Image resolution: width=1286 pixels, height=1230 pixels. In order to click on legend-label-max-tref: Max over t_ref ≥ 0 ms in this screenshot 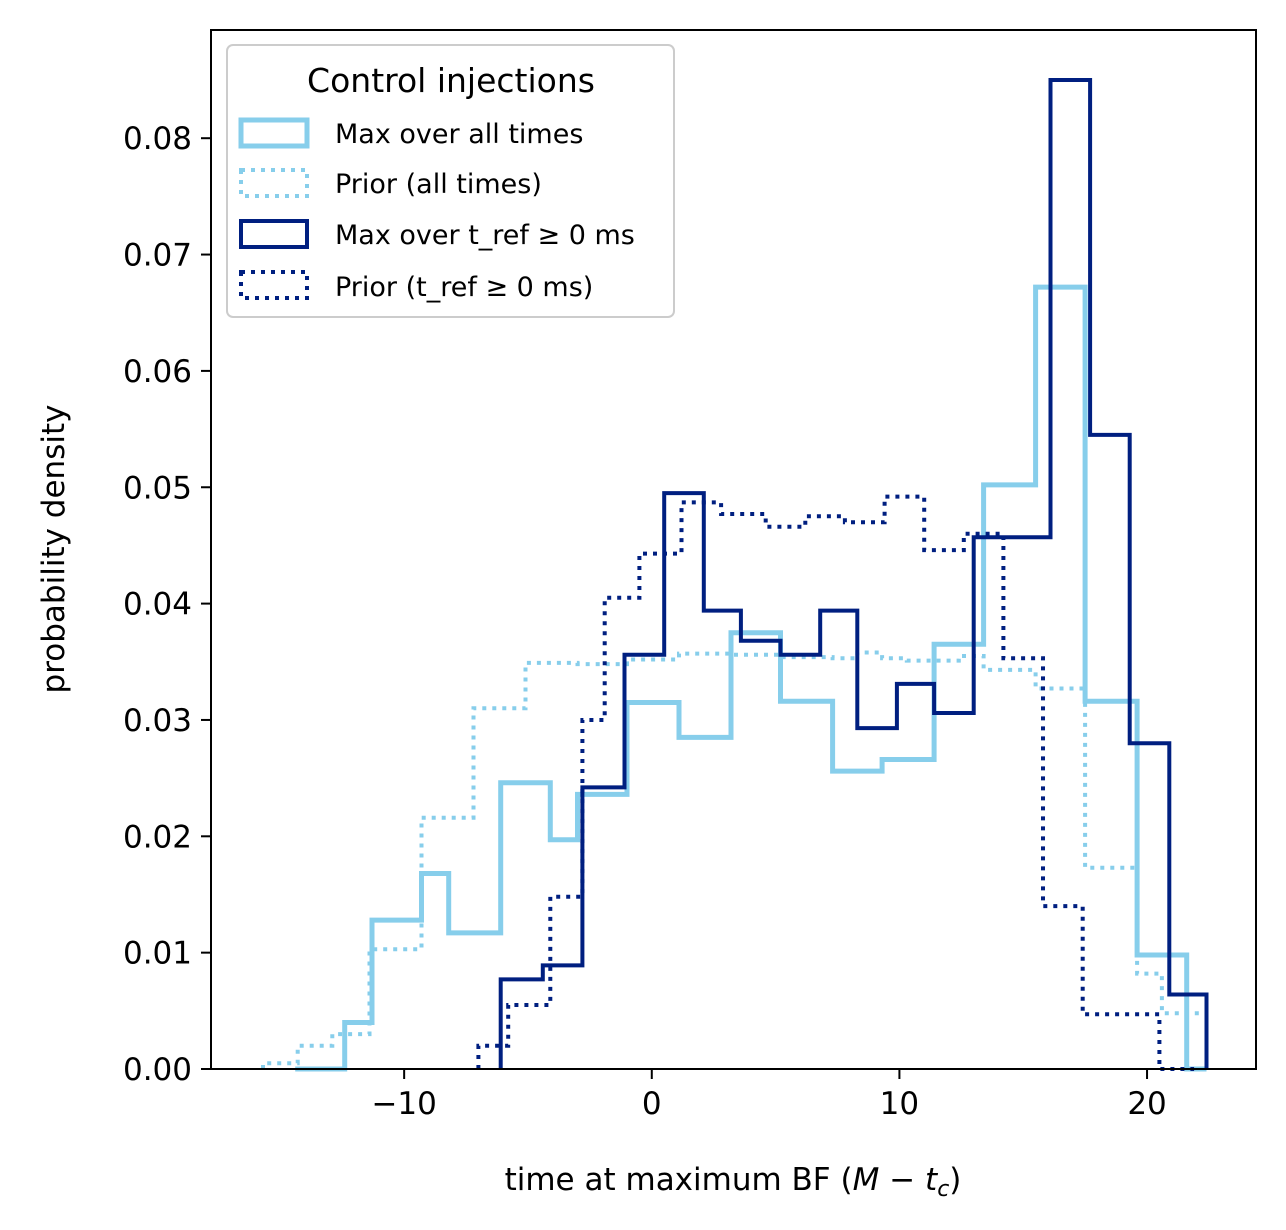, I will do `click(485, 235)`.